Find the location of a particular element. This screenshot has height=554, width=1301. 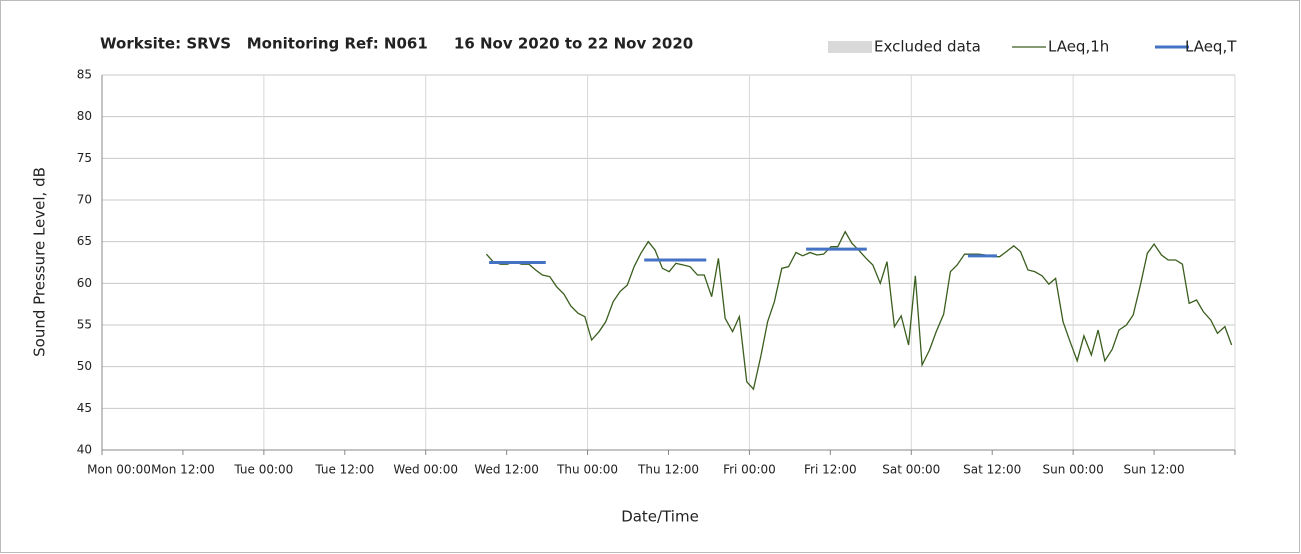

x-tick-label: Wed 00:00 is located at coordinates (425, 470).